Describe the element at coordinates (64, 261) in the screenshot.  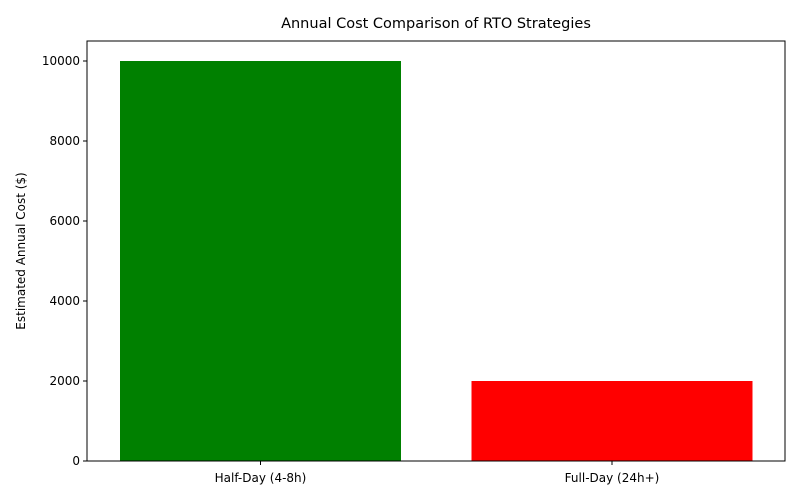
I see `y-axis: 0 2000 4000 6000 8000 10000` at that location.